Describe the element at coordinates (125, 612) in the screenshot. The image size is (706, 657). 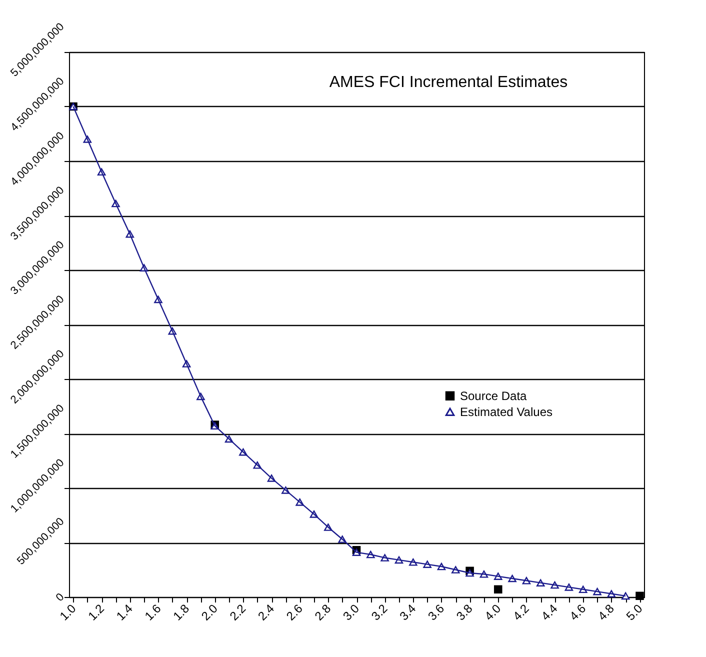
I see `x-tick-label: 1.4` at that location.